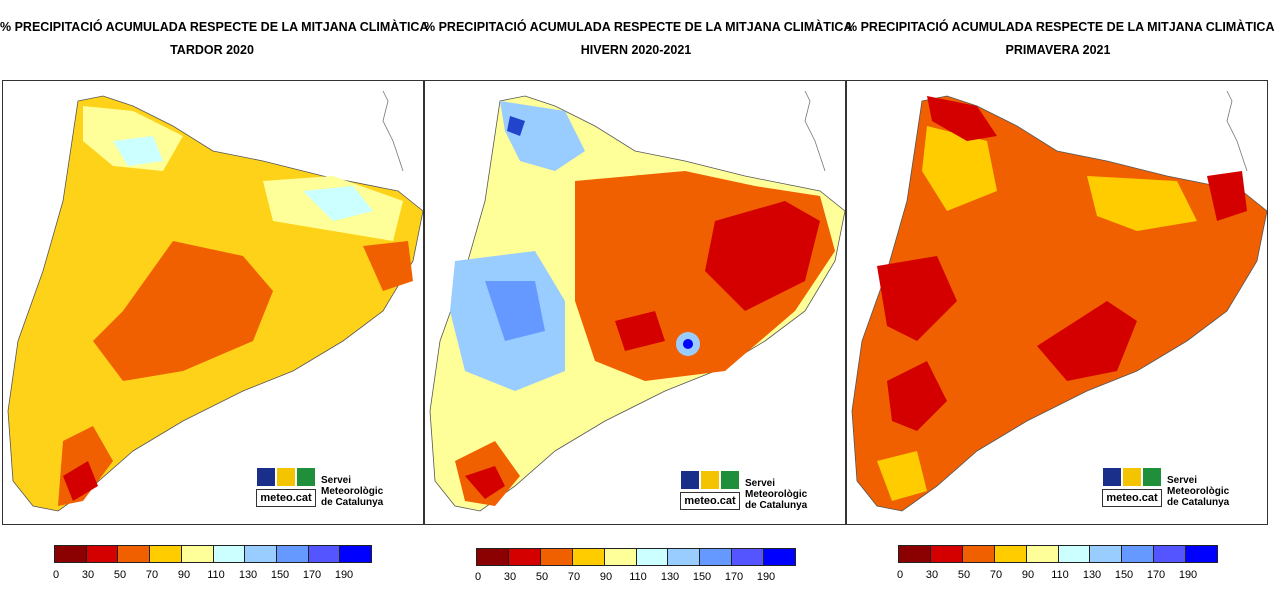 The image size is (1280, 604). Describe the element at coordinates (212, 50) in the screenshot. I see `panel-subtitle: TARDOR 2020` at that location.